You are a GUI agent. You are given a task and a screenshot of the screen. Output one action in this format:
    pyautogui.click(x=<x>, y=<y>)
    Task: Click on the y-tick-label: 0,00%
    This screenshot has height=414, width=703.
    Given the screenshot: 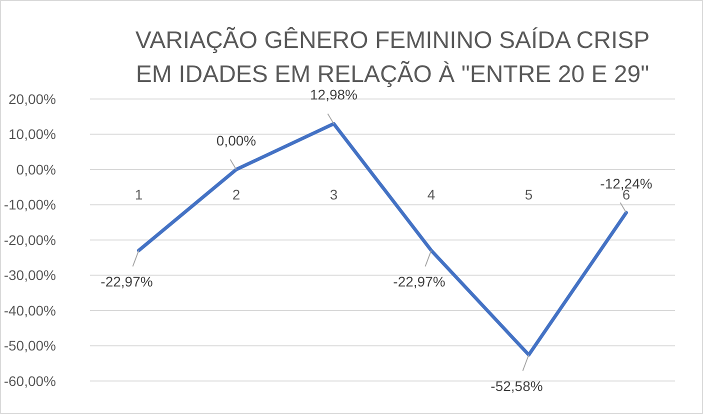 What is the action you would take?
    pyautogui.click(x=36, y=169)
    